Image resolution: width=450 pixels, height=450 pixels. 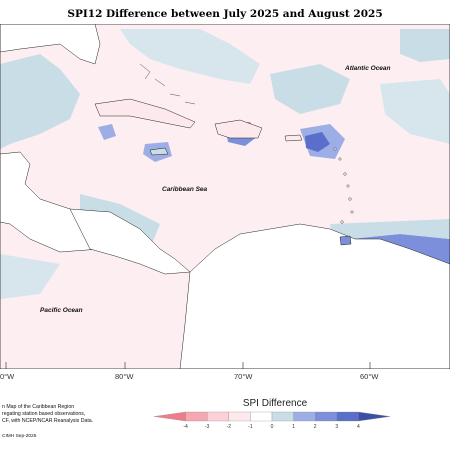 I want to click on credit-line-1: n Map of the Caribbean Region, so click(x=38, y=407).